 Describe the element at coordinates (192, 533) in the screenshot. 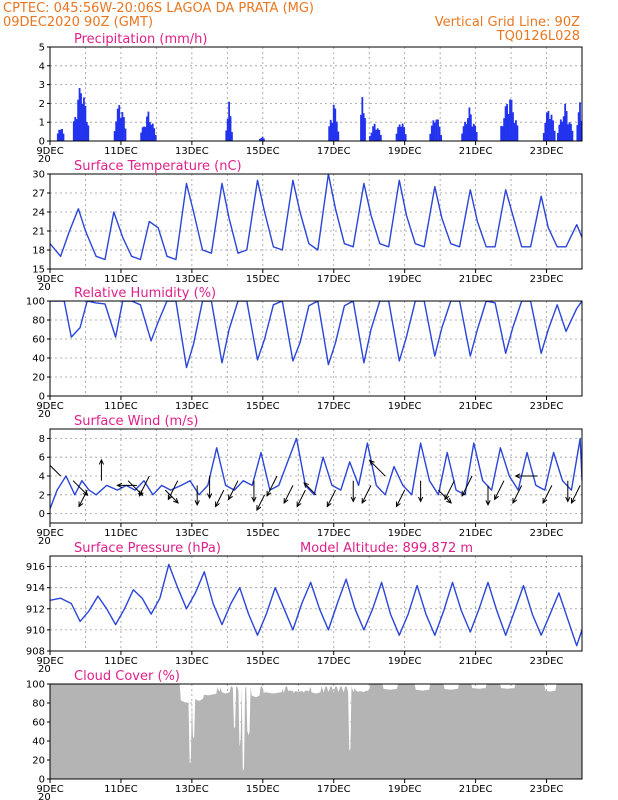

I see `x-tick-label: 13DEC` at that location.